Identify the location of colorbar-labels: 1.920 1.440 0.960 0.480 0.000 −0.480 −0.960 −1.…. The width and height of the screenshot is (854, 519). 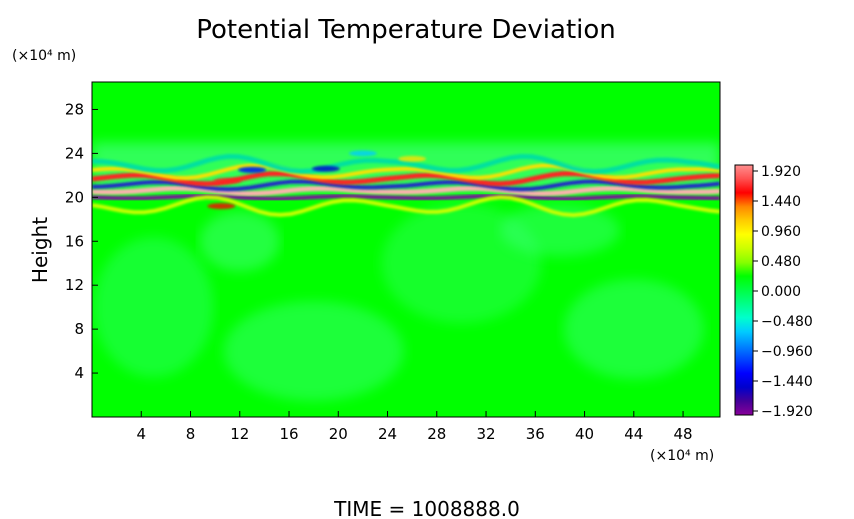
(783, 292).